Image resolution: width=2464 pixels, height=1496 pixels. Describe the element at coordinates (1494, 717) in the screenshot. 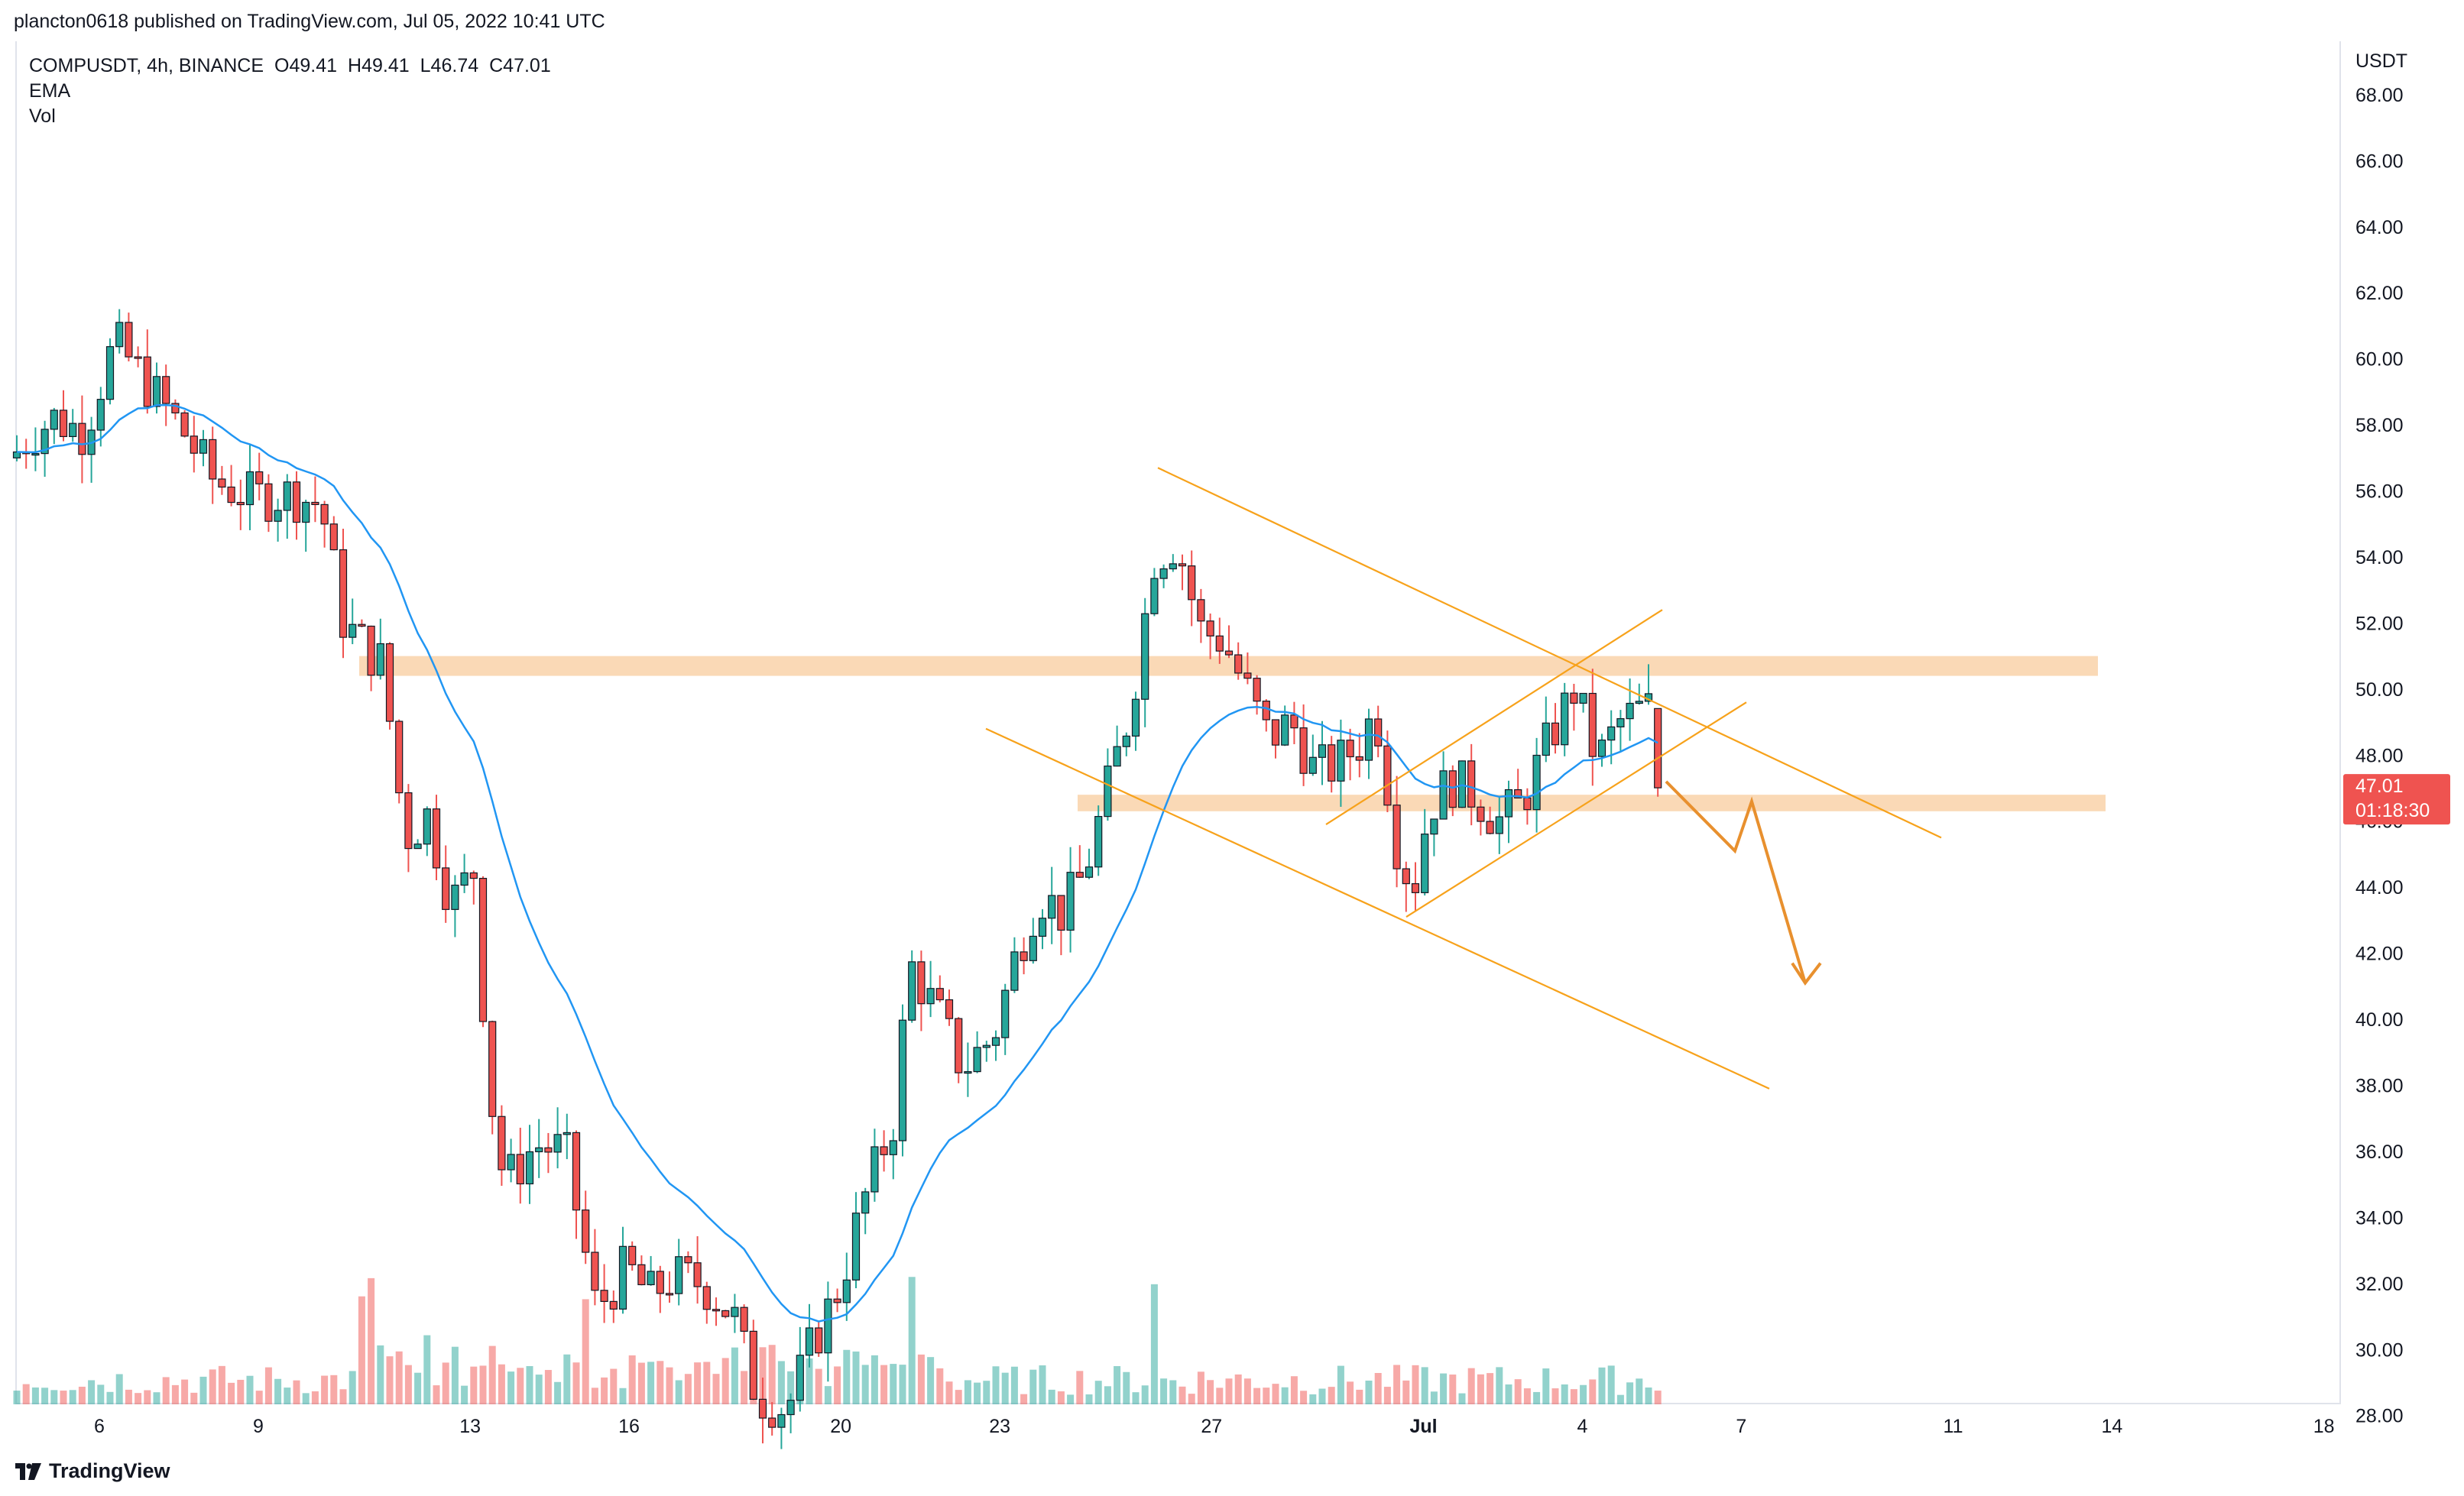

I see `rising-wedge-upper-line` at that location.